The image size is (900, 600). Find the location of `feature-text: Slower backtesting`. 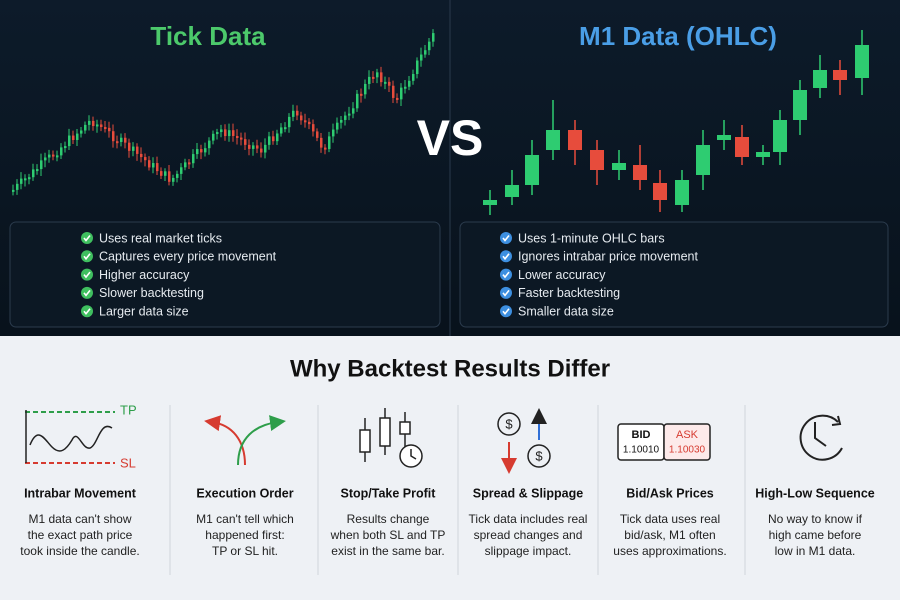

feature-text: Slower backtesting is located at coordinates (151, 293).